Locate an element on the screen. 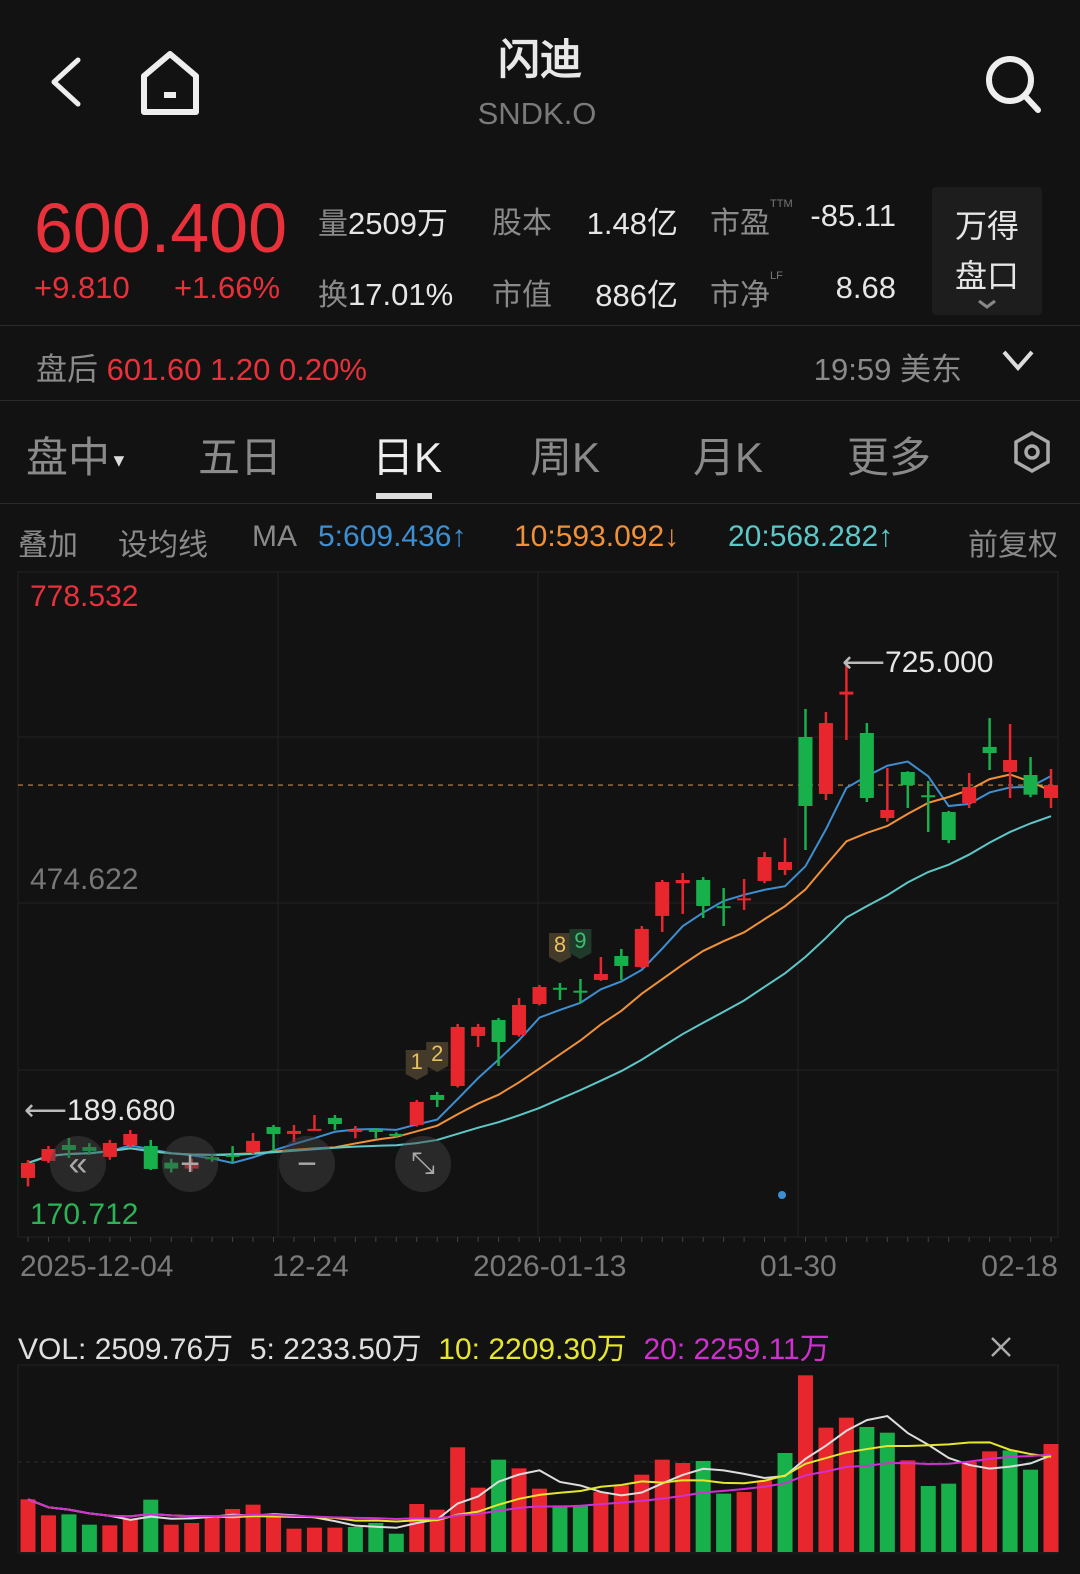  active-tab-indicator is located at coordinates (404, 496).